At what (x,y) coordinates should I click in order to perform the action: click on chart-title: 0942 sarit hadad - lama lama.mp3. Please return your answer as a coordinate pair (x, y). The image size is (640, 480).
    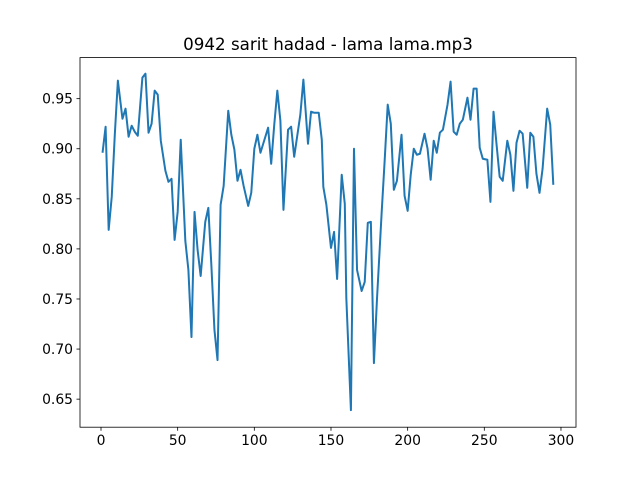
    Looking at the image, I should click on (328, 44).